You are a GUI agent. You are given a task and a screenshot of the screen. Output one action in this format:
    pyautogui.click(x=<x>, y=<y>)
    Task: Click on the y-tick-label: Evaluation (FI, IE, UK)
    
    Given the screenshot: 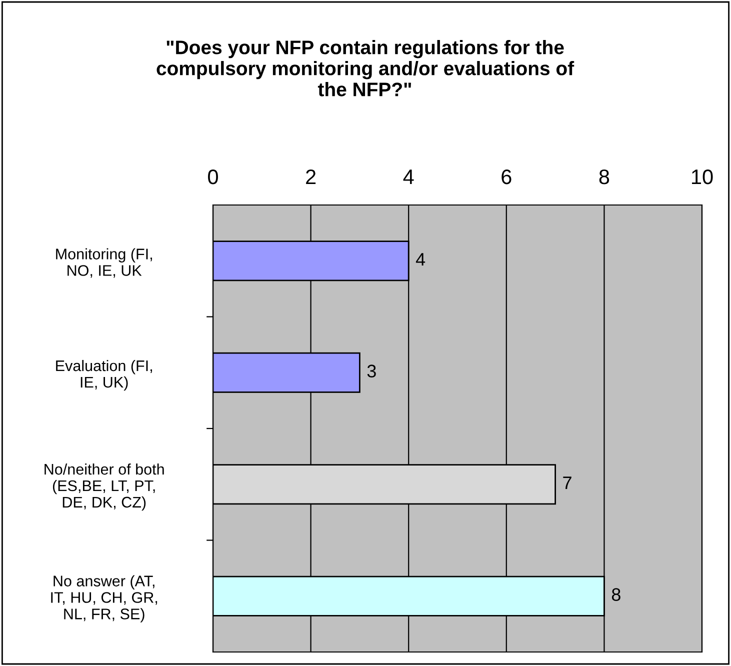 What is the action you would take?
    pyautogui.click(x=104, y=375)
    